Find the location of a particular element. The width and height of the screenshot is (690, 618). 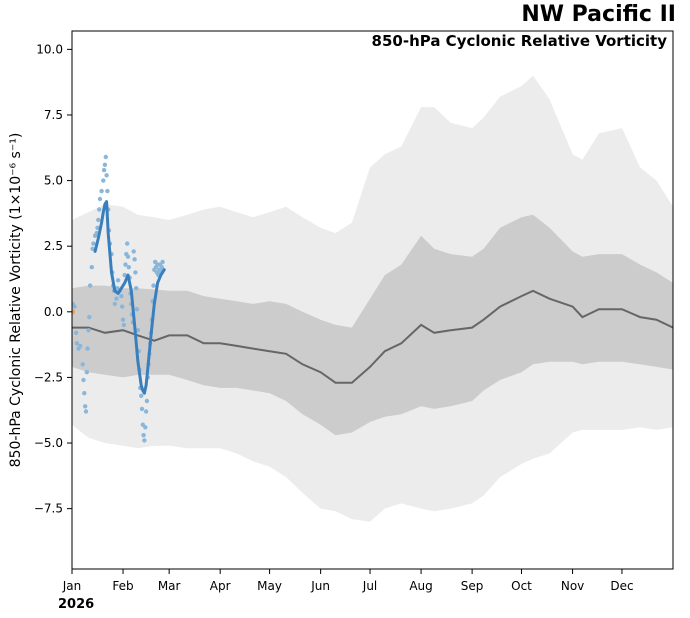

observed-point is located at coordinates (73, 312).